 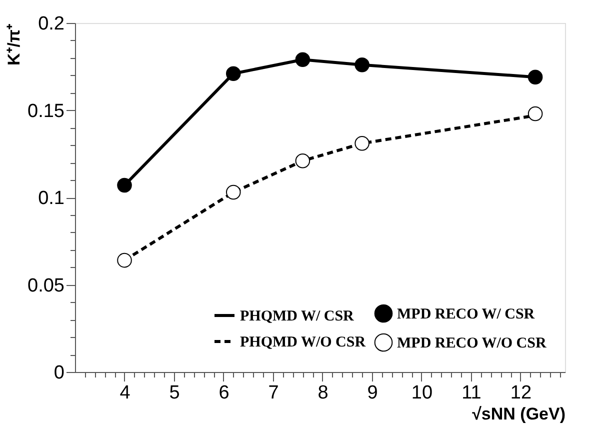 What do you see at coordinates (466, 314) in the screenshot?
I see `legend-label: MPD RECO W/ CSR` at bounding box center [466, 314].